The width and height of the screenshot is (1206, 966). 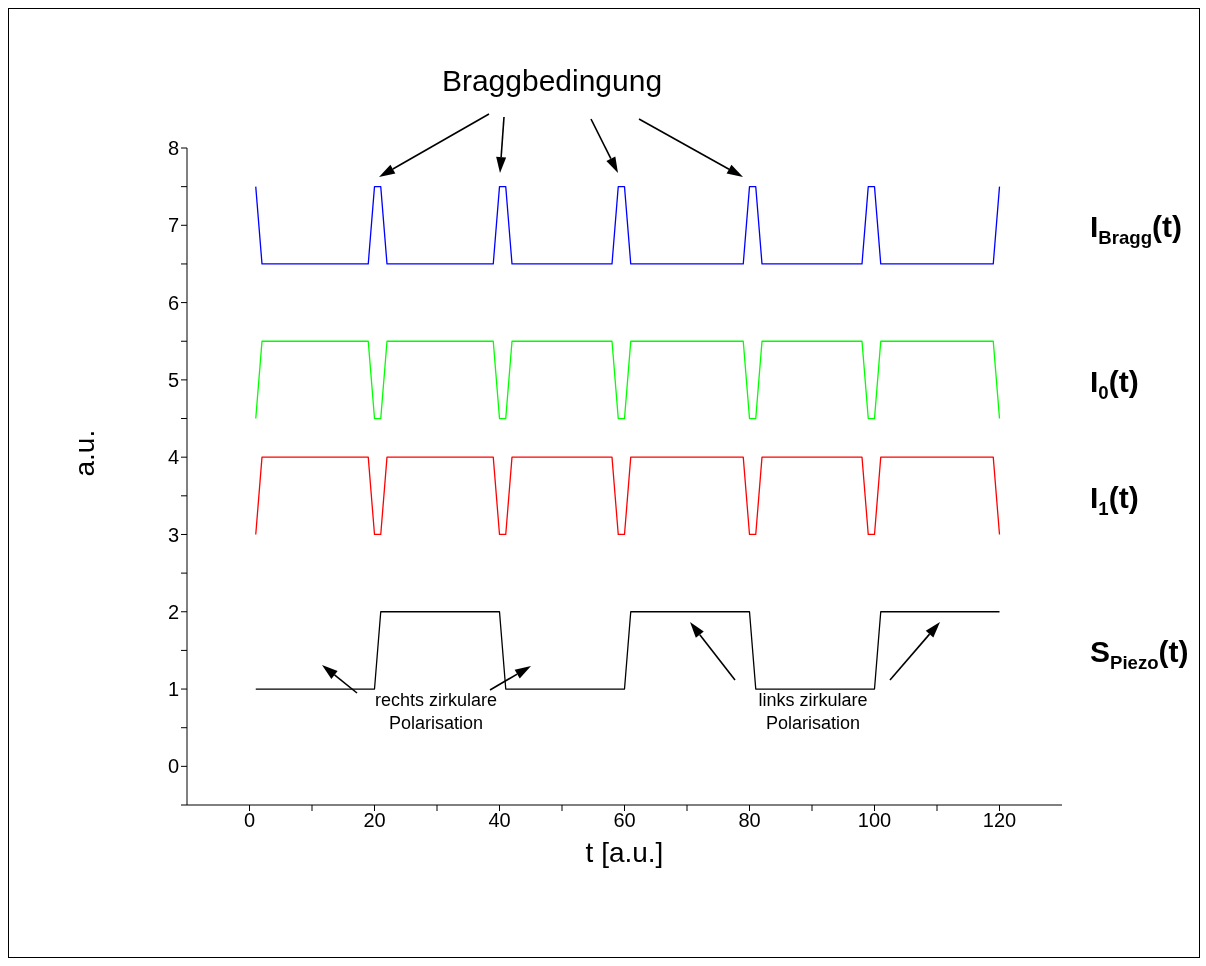 What do you see at coordinates (374, 820) in the screenshot?
I see `x-tick-label: 20` at bounding box center [374, 820].